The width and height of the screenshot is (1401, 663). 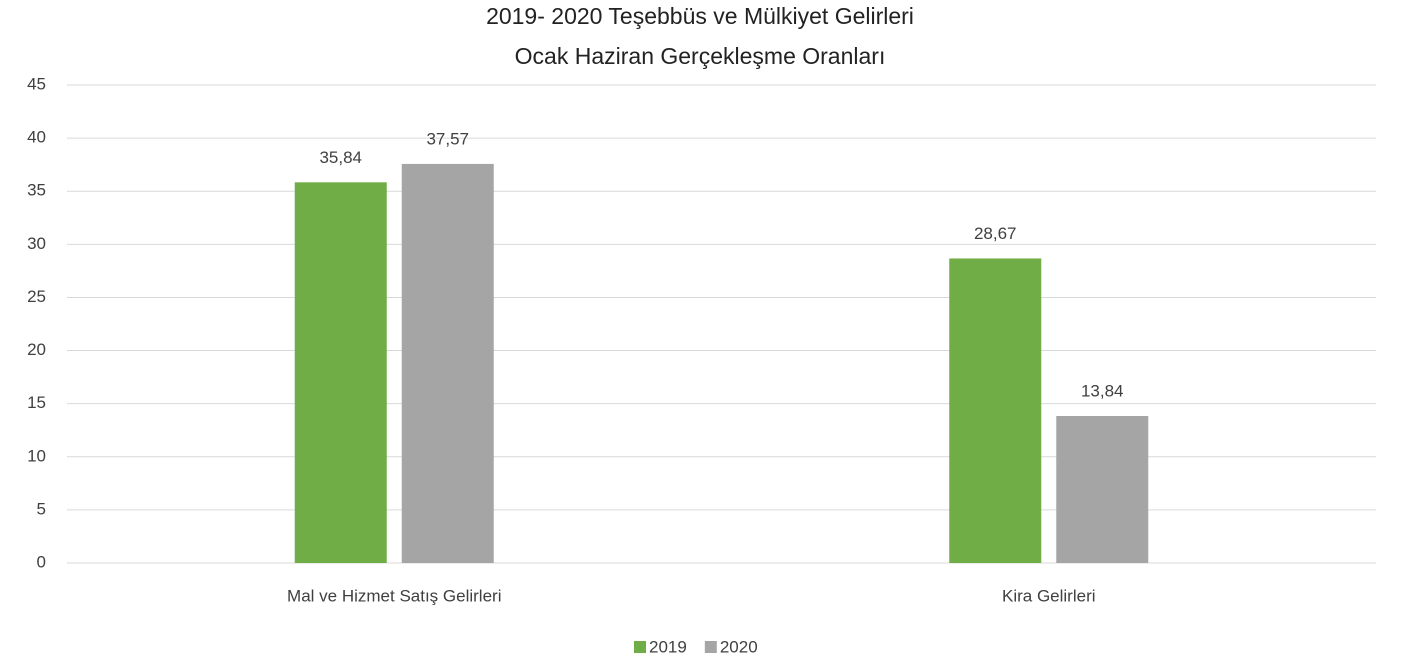 I want to click on y-tick-label: 35, so click(x=36, y=190).